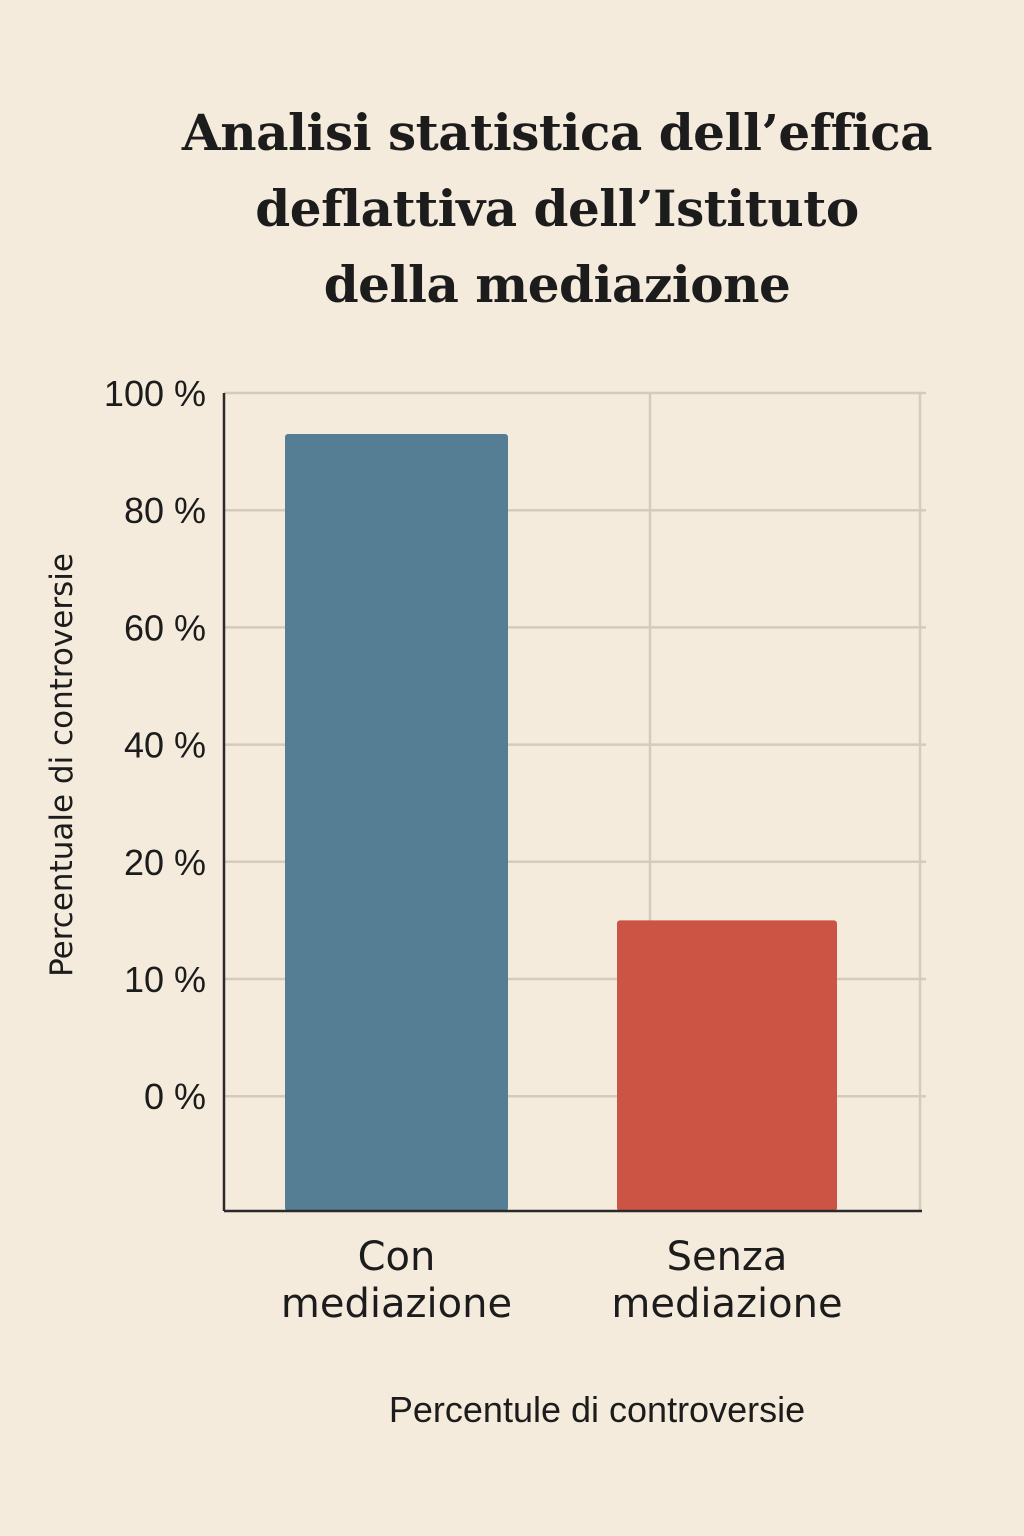 This screenshot has width=1024, height=1536. What do you see at coordinates (155, 393) in the screenshot?
I see `y-tick-label: 100 %` at bounding box center [155, 393].